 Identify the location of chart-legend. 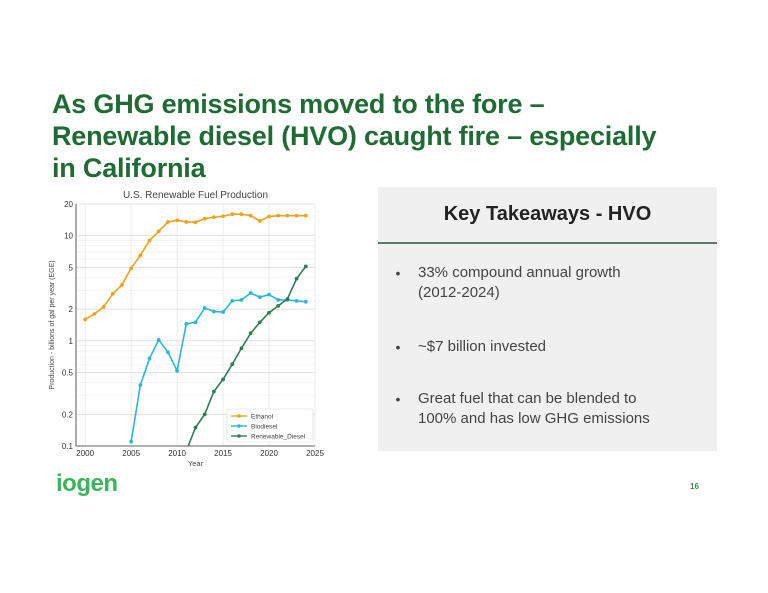
(270, 425).